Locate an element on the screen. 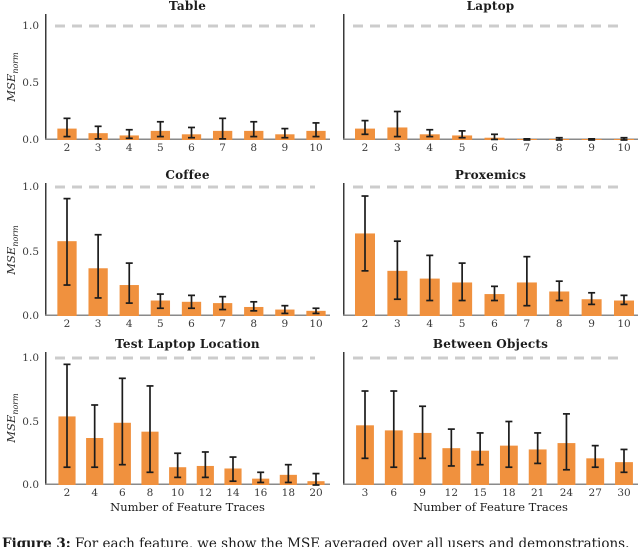  subplot-title: Laptop is located at coordinates (490, 6).